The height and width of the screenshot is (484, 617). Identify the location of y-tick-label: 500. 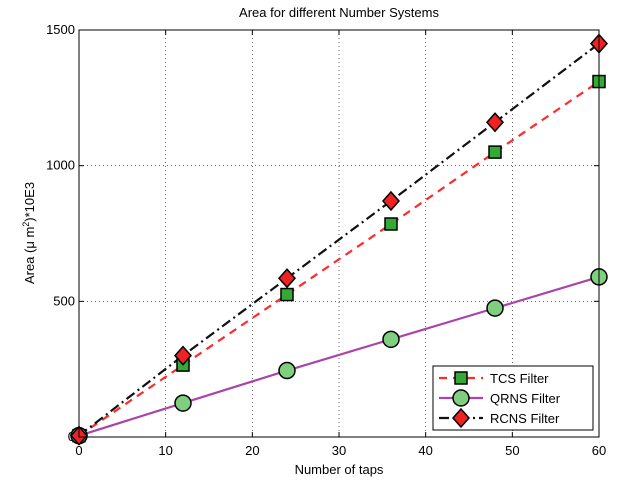
(64, 300).